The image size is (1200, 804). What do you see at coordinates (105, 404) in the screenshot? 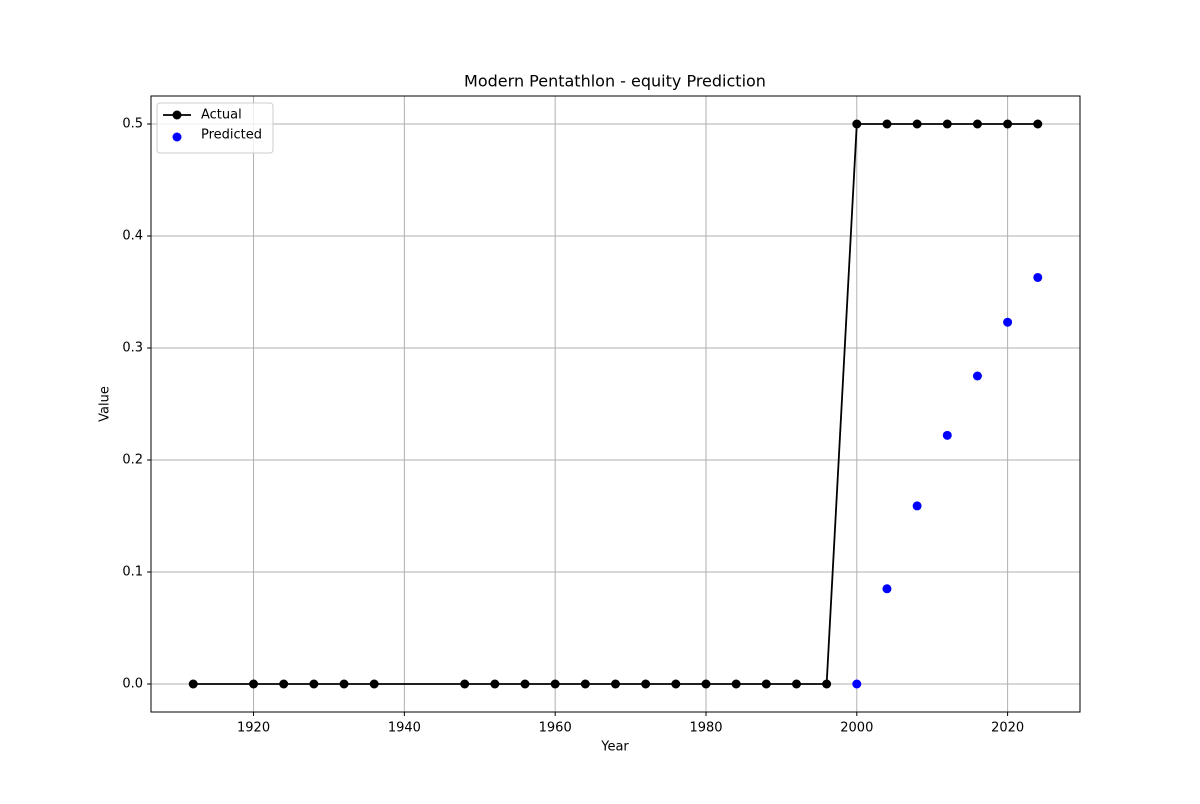
I see `y-axis-label: Value` at bounding box center [105, 404].